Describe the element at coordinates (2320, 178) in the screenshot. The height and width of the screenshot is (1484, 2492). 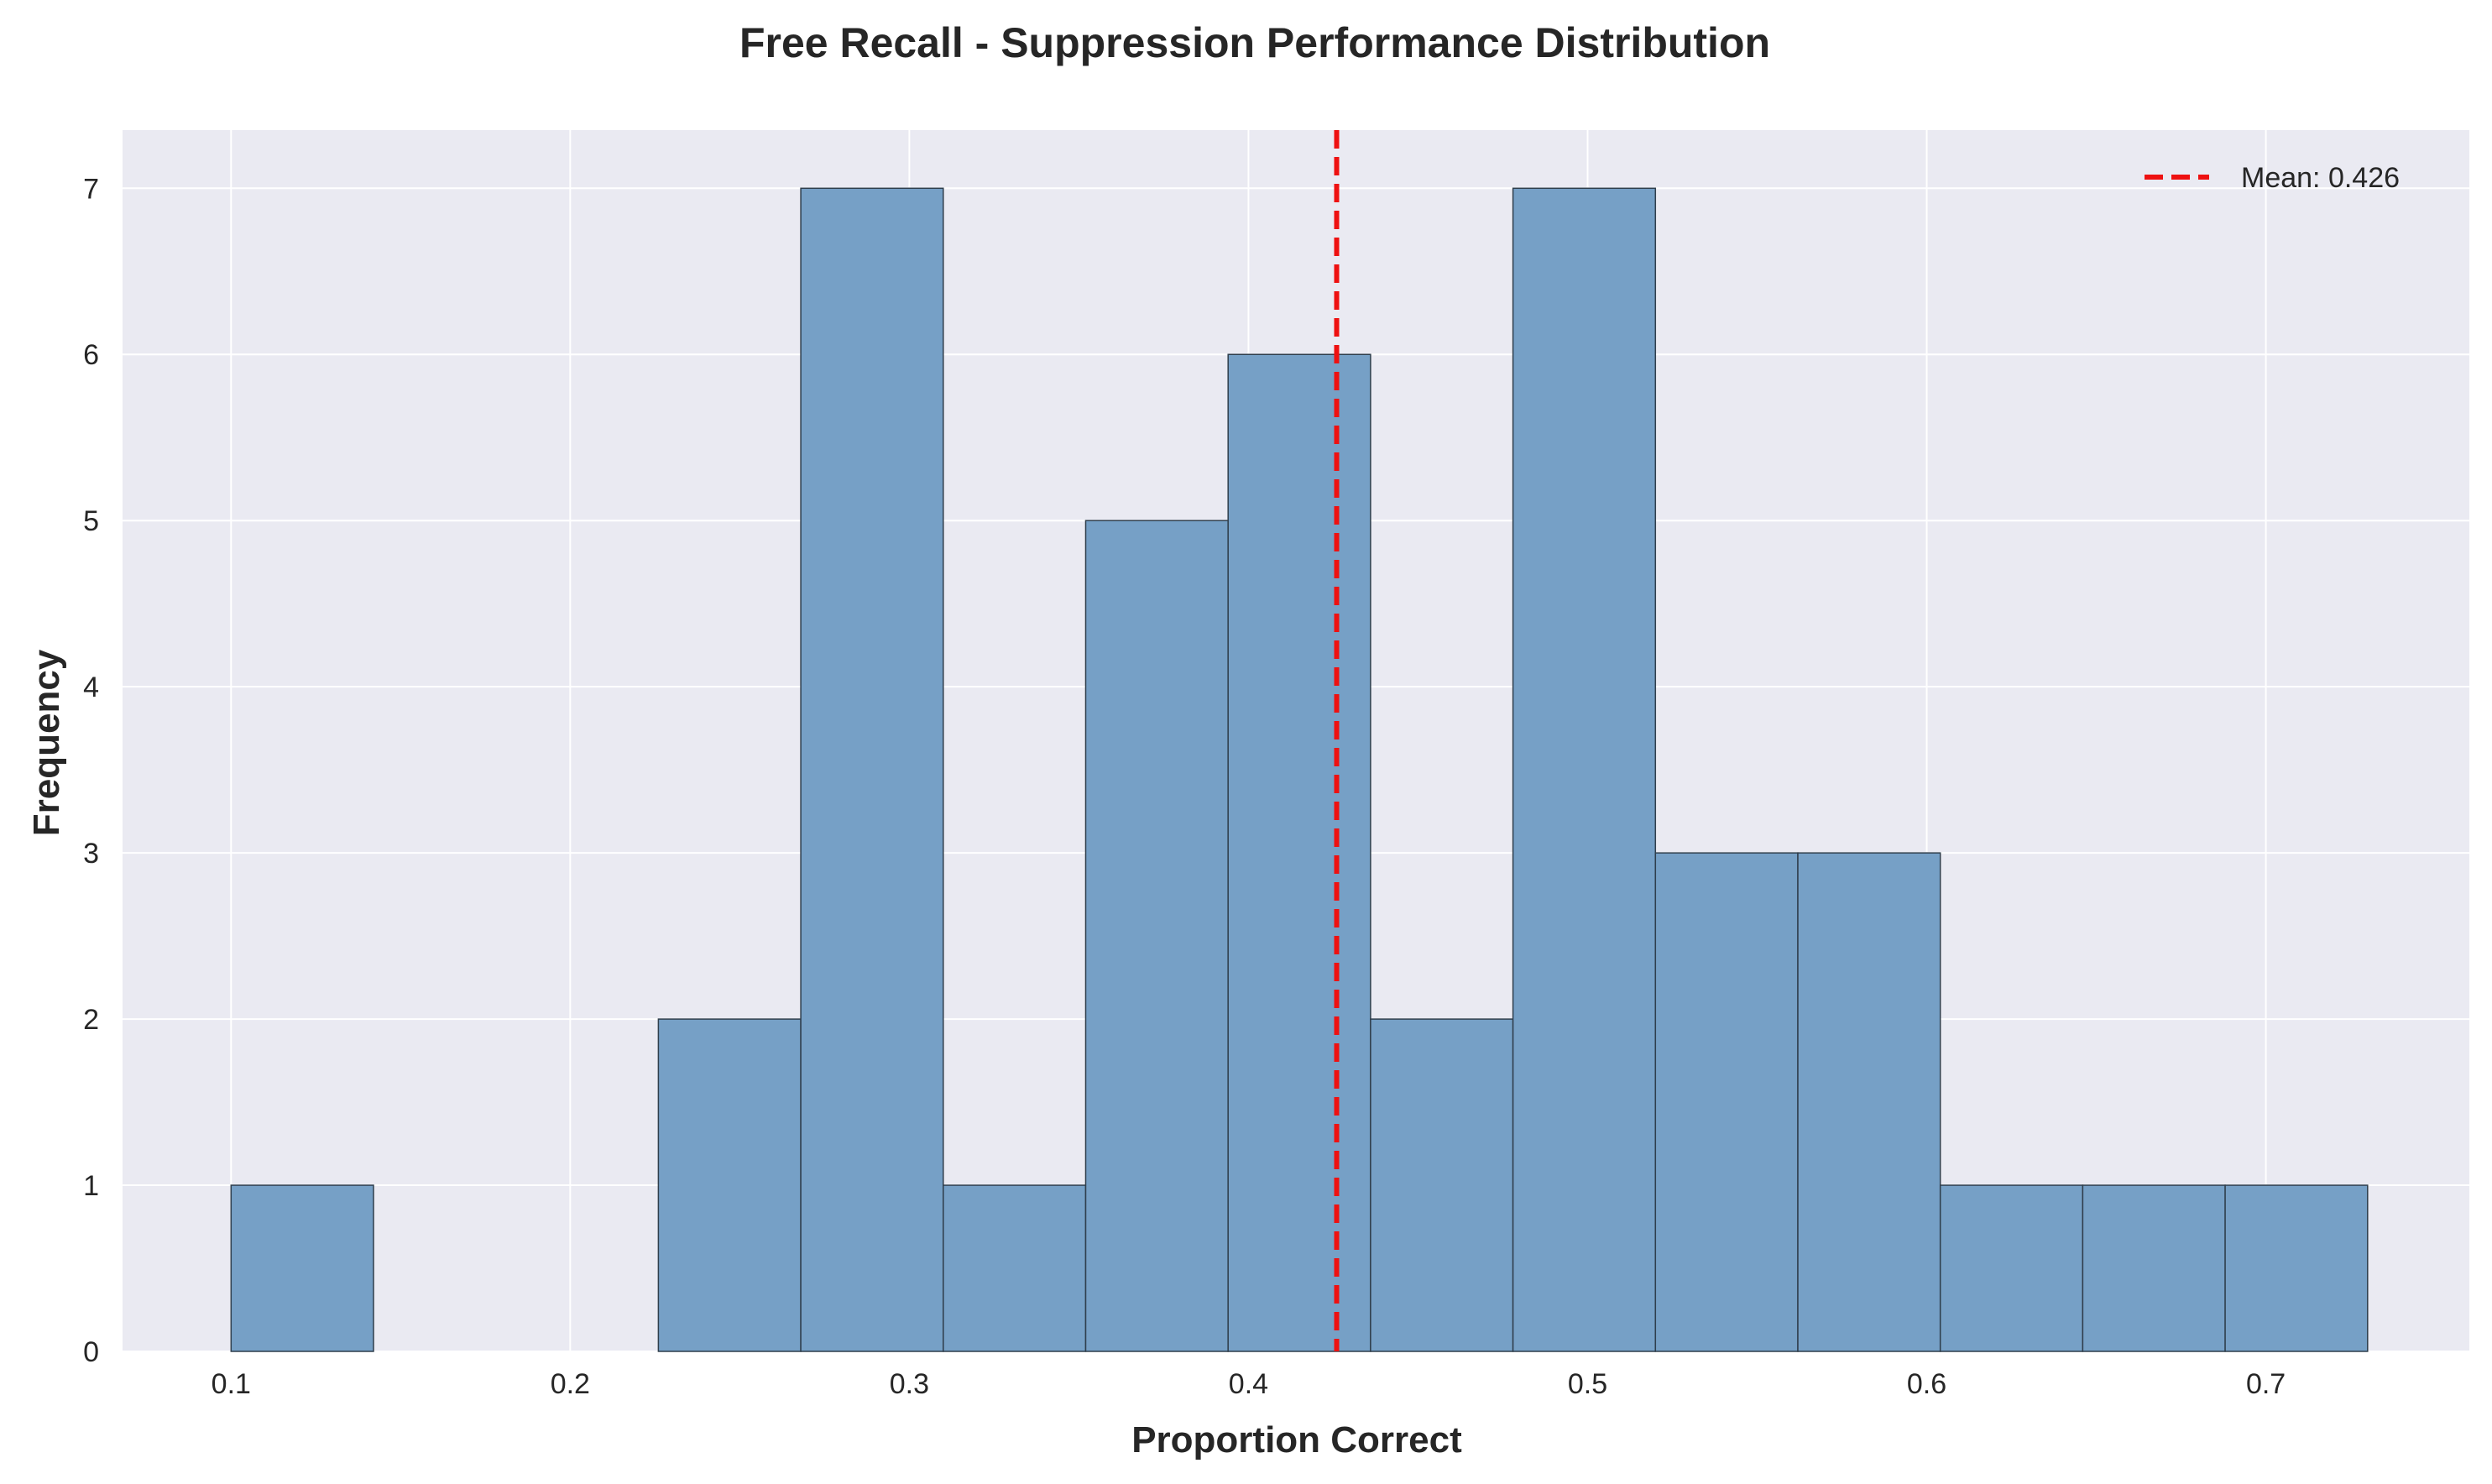
I see `legend-mean-label: Mean: 0.426` at that location.